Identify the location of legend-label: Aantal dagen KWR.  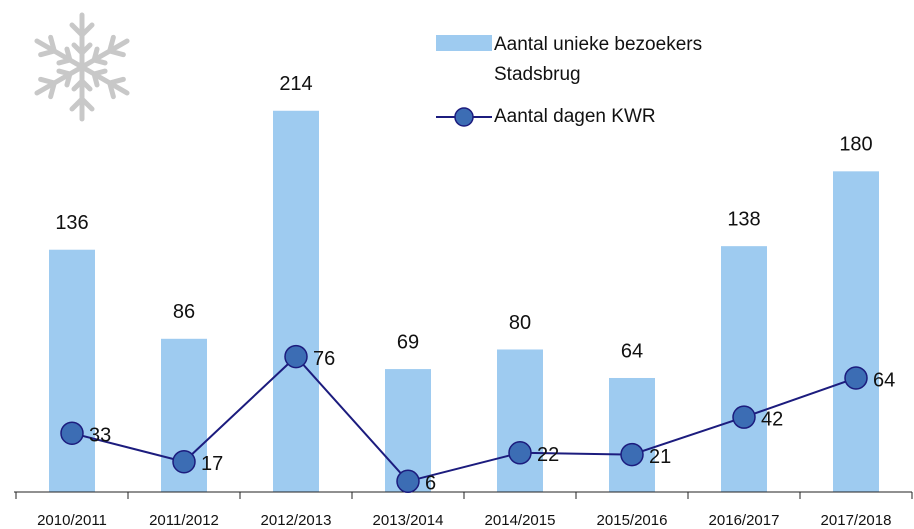
(575, 116).